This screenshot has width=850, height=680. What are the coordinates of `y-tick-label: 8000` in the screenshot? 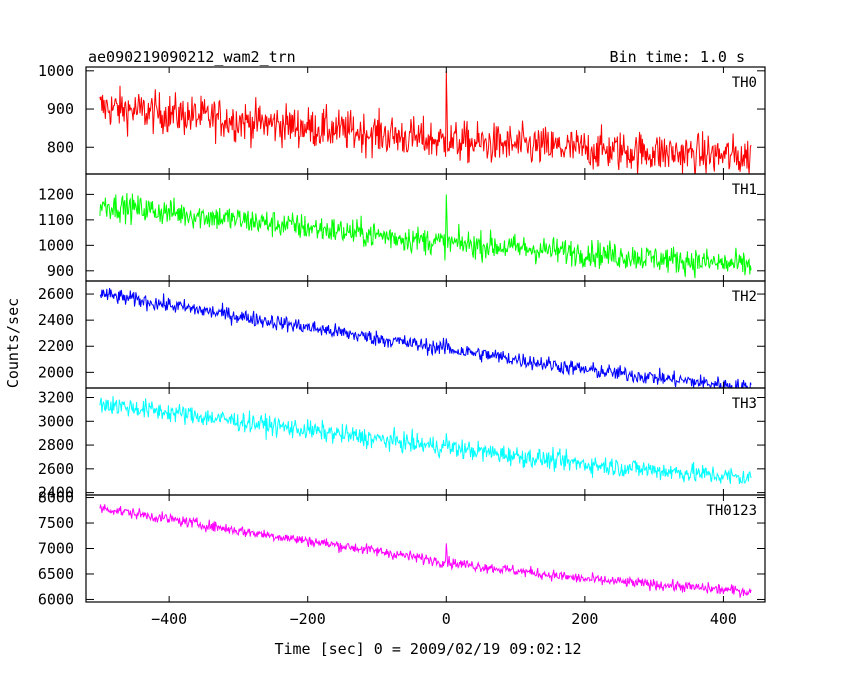 It's located at (56, 498).